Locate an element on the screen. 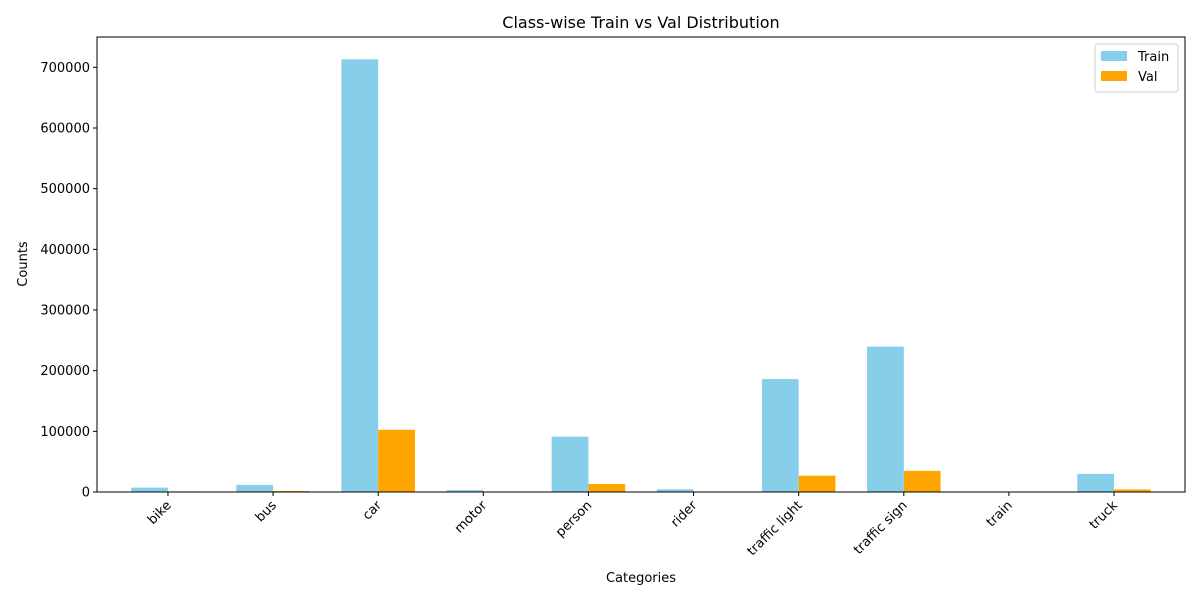 This screenshot has width=1200, height=600. bar-train-rider is located at coordinates (675, 490).